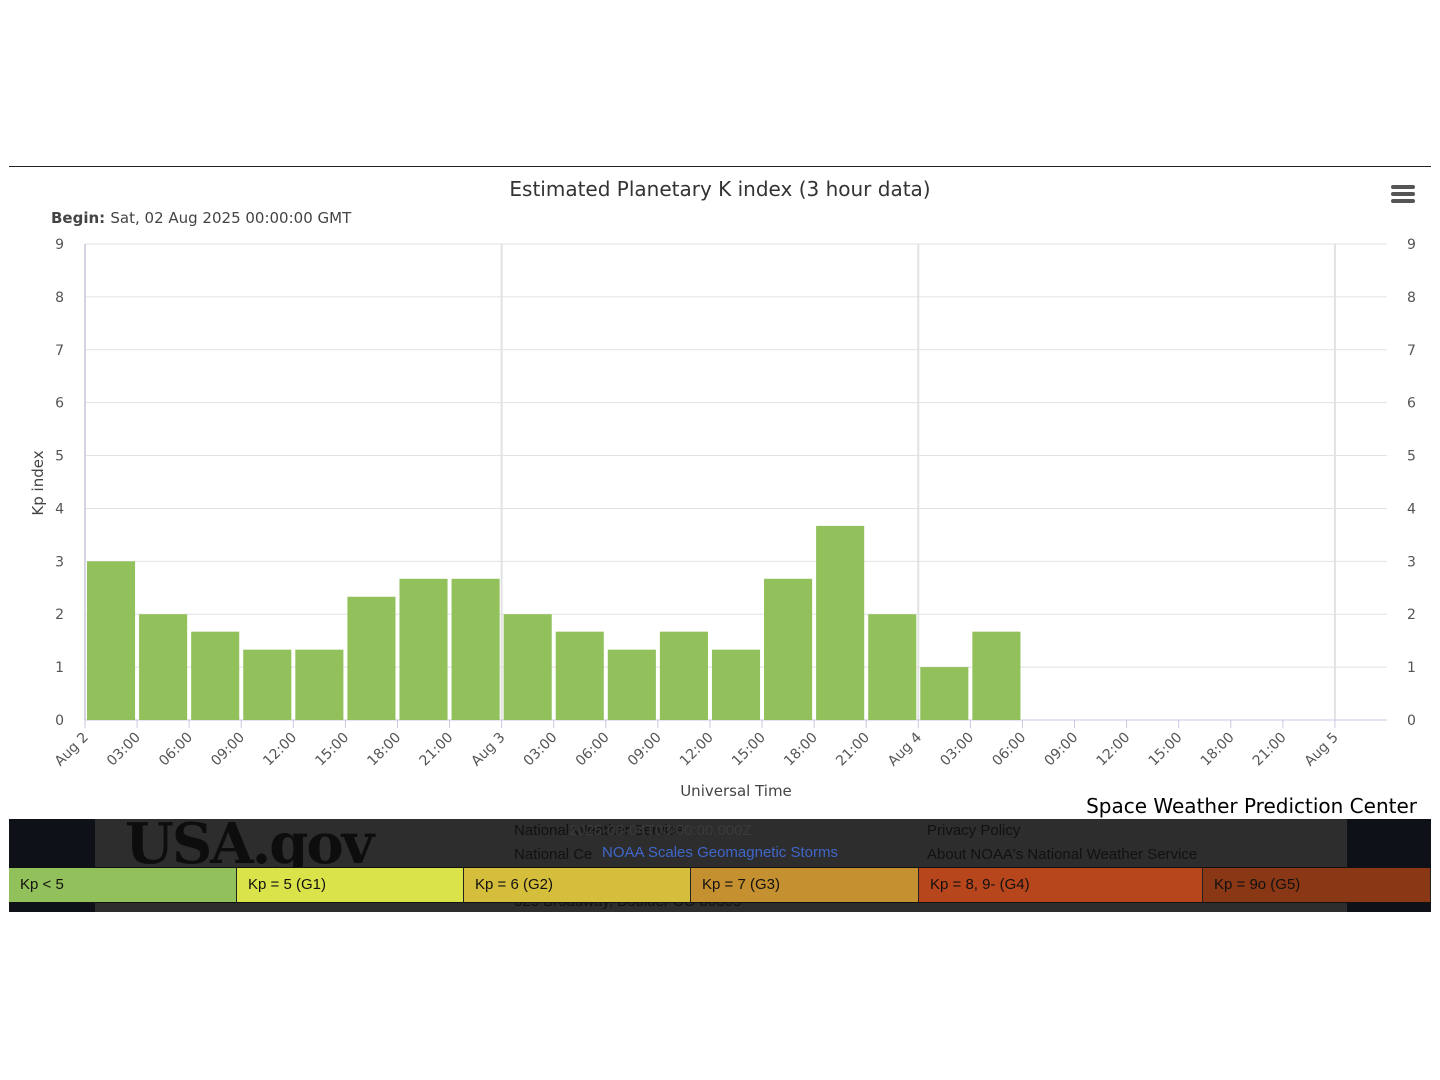 The image size is (1440, 1080). What do you see at coordinates (59, 298) in the screenshot?
I see `y-tick-label-left: 8` at bounding box center [59, 298].